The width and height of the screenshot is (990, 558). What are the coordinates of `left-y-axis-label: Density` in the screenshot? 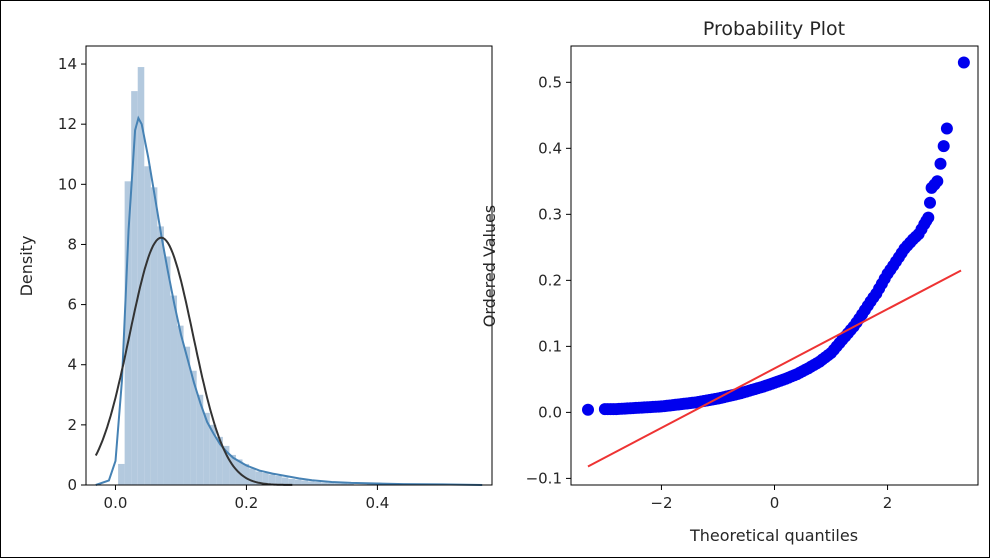 It's located at (26, 266).